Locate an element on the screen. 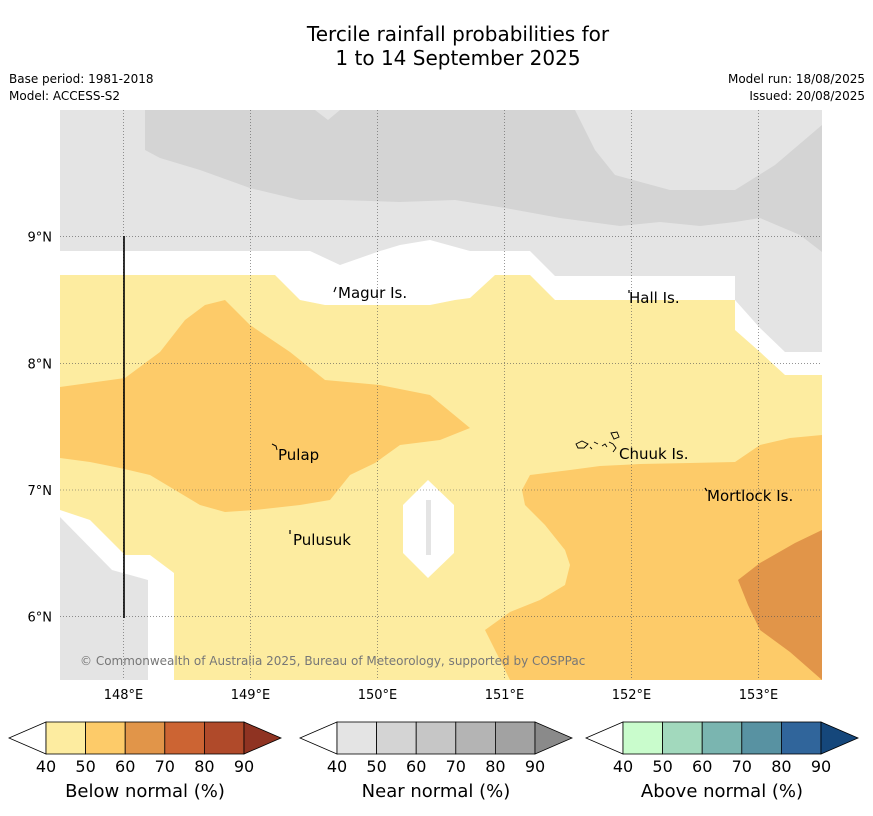 The height and width of the screenshot is (816, 873). longitude-tick-label: 153°E is located at coordinates (759, 695).